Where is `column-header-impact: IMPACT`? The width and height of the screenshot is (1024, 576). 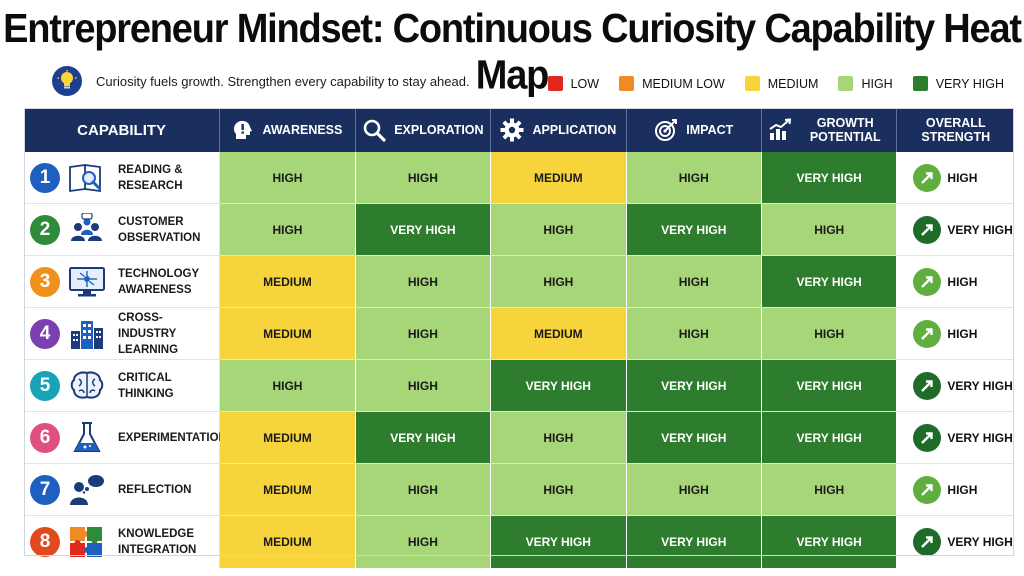
column-header-impact: IMPACT is located at coordinates (695, 130).